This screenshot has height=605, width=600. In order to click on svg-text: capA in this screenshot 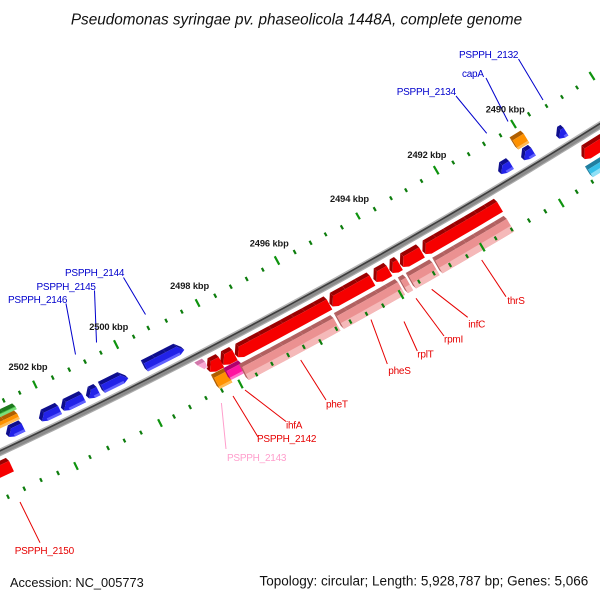, I will do `click(473, 74)`.